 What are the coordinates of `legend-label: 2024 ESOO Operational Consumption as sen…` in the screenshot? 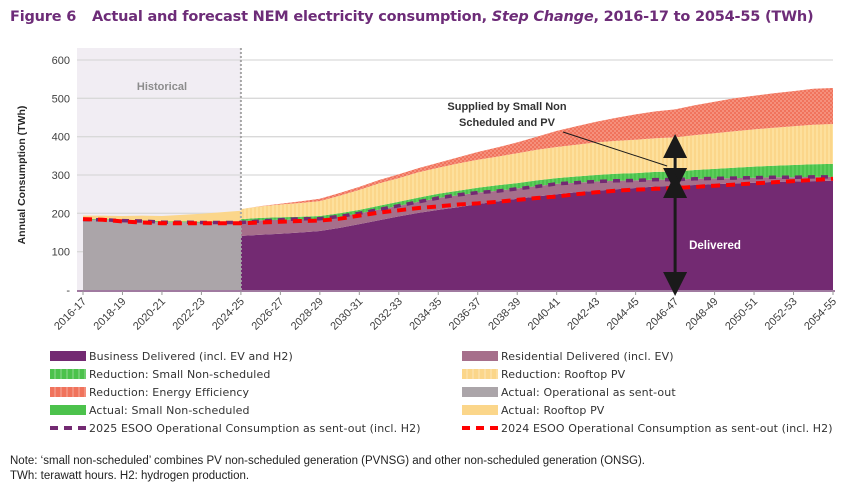 It's located at (667, 428).